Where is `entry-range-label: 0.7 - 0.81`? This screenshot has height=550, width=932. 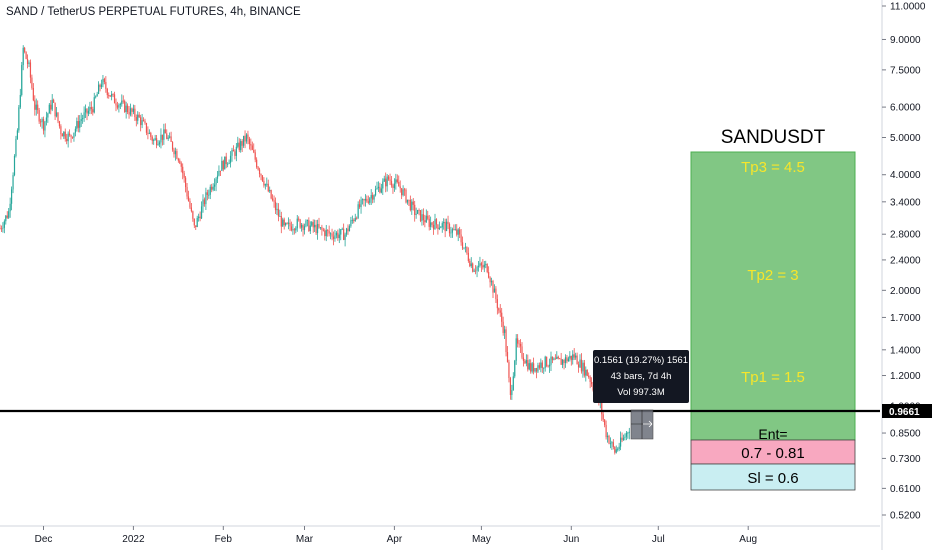
entry-range-label: 0.7 - 0.81 is located at coordinates (772, 453).